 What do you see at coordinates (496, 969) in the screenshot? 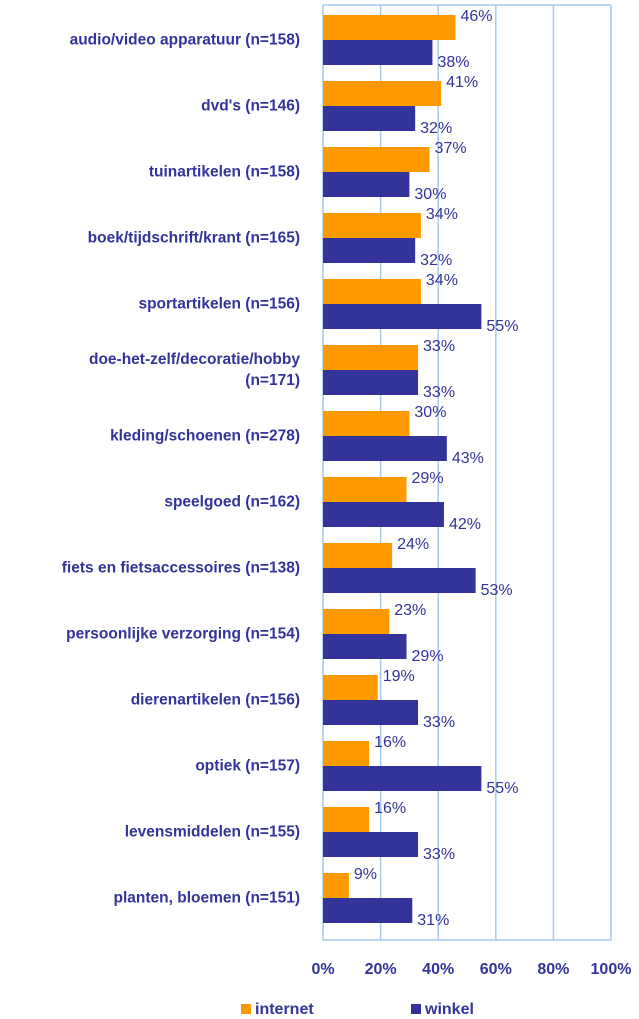
I see `x-tick-label: 60%` at bounding box center [496, 969].